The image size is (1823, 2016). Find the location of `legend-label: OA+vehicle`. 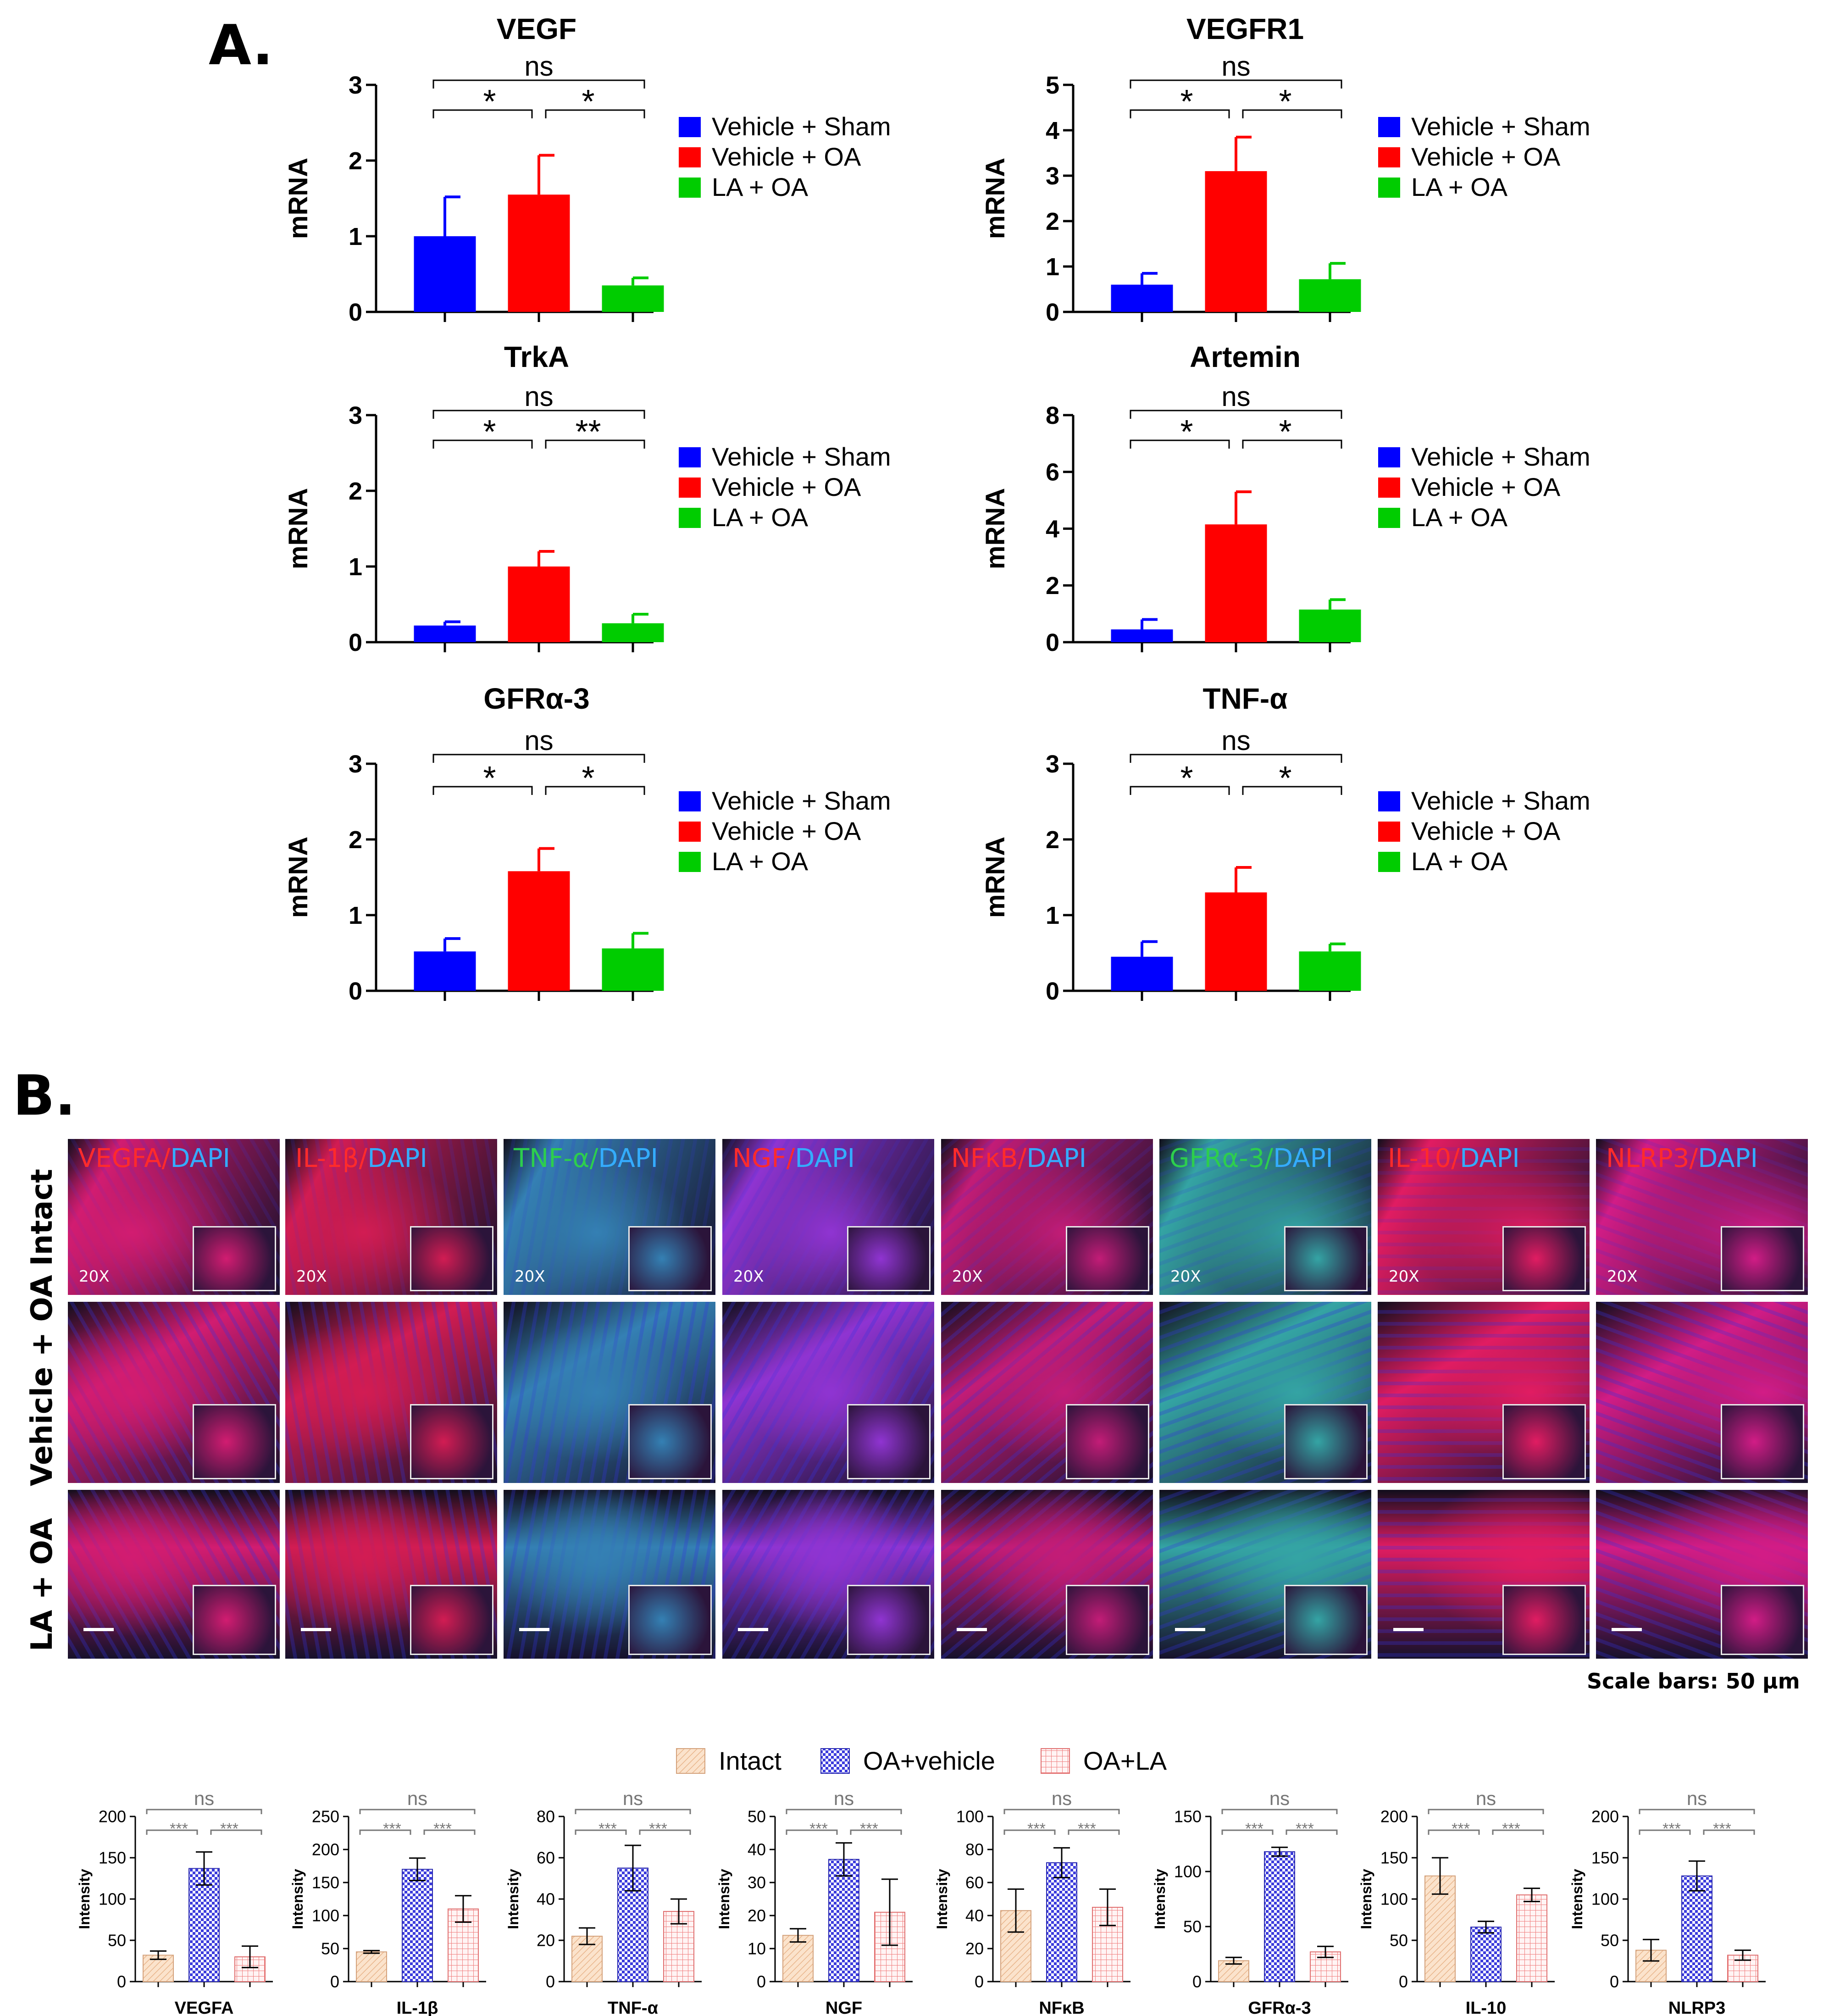

legend-label: OA+vehicle is located at coordinates (929, 1760).